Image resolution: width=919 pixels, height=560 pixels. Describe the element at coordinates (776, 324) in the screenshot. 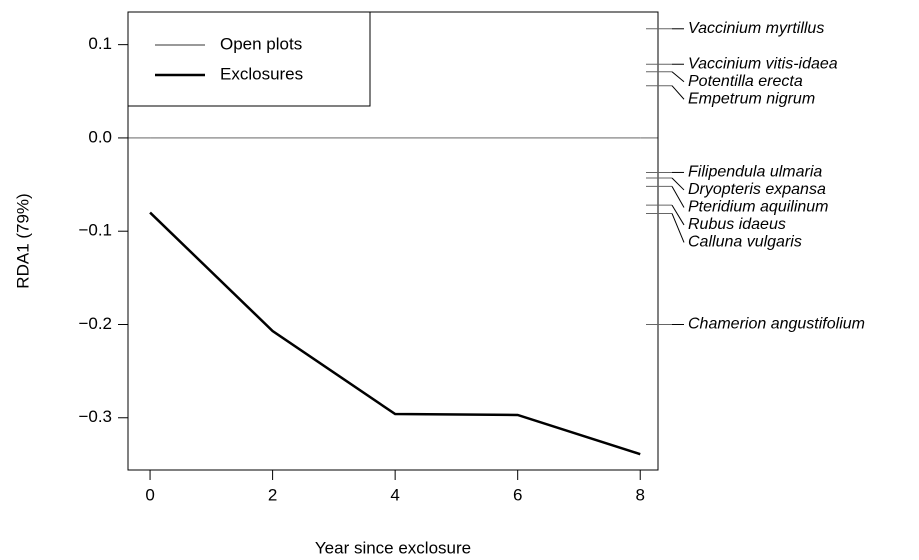

I see `species-label: Chamerion angustifolium` at that location.